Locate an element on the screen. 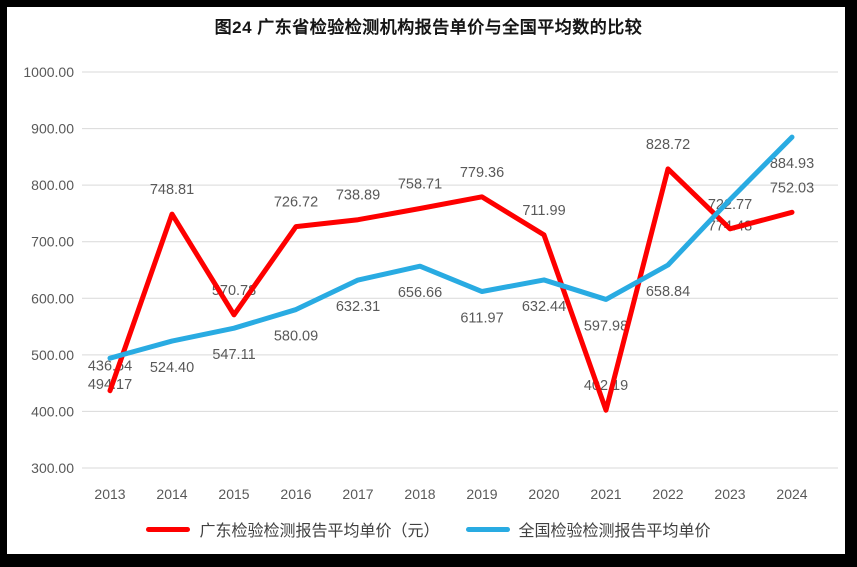 The height and width of the screenshot is (567, 857). data-point-label: 524.40 is located at coordinates (172, 368).